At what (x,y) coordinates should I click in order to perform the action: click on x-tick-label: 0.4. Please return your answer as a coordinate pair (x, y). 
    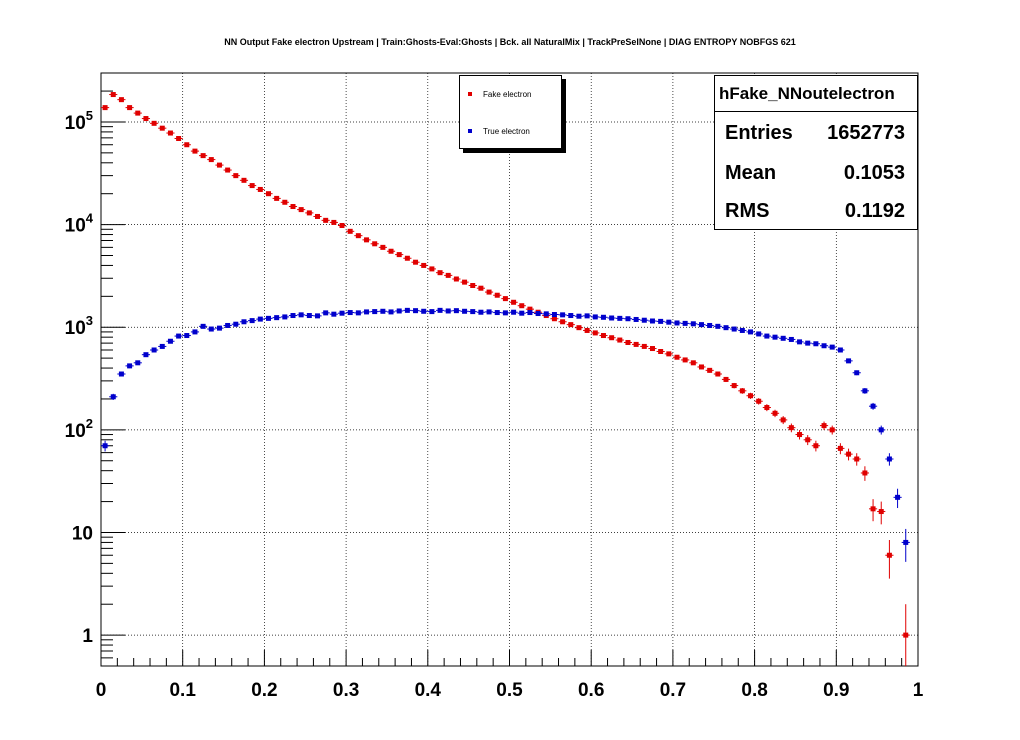
    Looking at the image, I should click on (428, 690).